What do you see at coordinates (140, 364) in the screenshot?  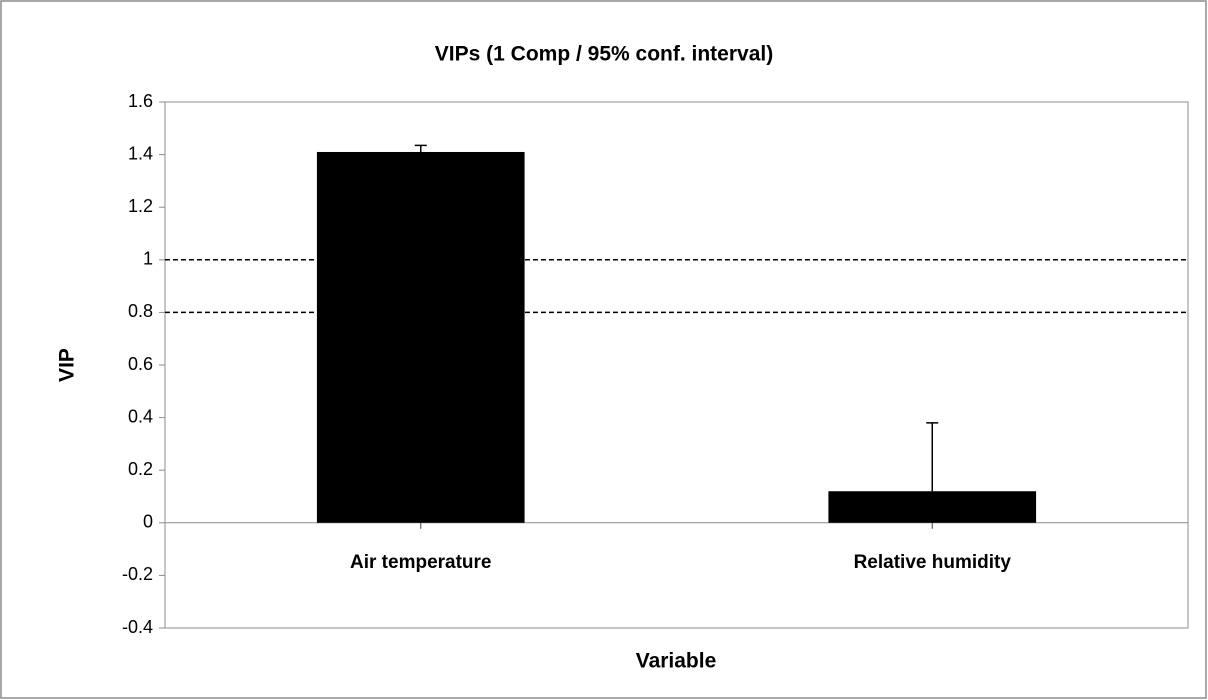 I see `y-tick-label: 0.6` at bounding box center [140, 364].